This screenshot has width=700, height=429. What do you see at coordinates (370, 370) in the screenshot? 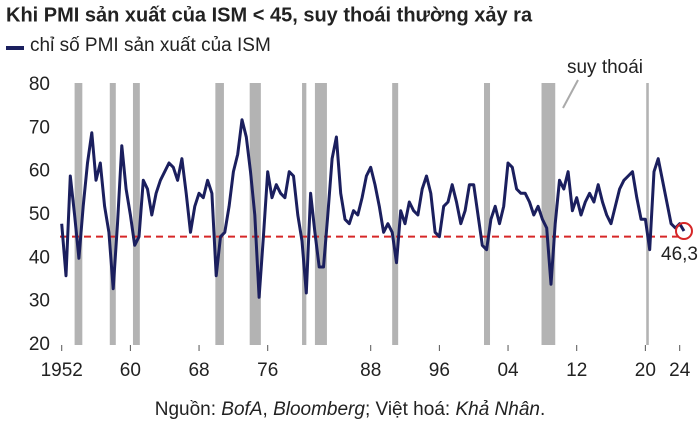
I see `x-tick-label: 88` at bounding box center [370, 370].